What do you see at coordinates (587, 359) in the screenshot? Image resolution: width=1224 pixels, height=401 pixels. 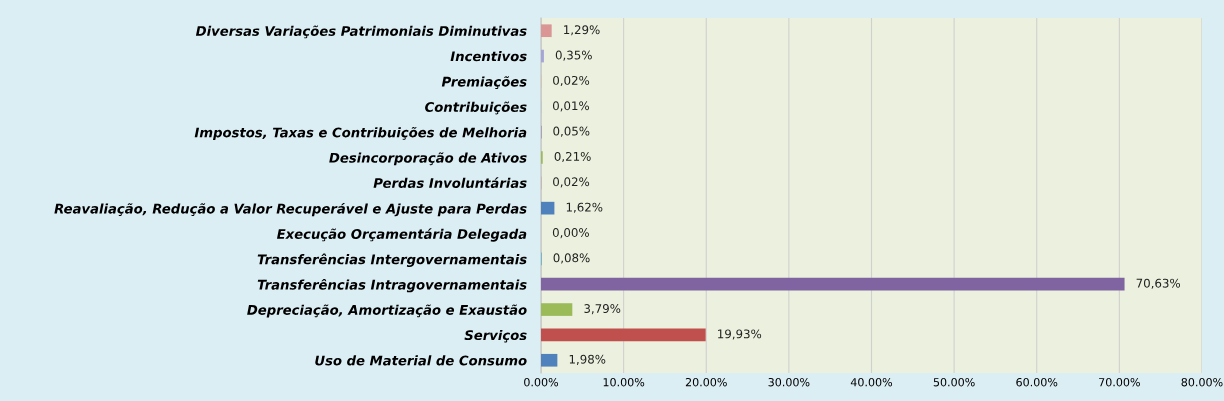 I see `data-label: 1,98%` at bounding box center [587, 359].